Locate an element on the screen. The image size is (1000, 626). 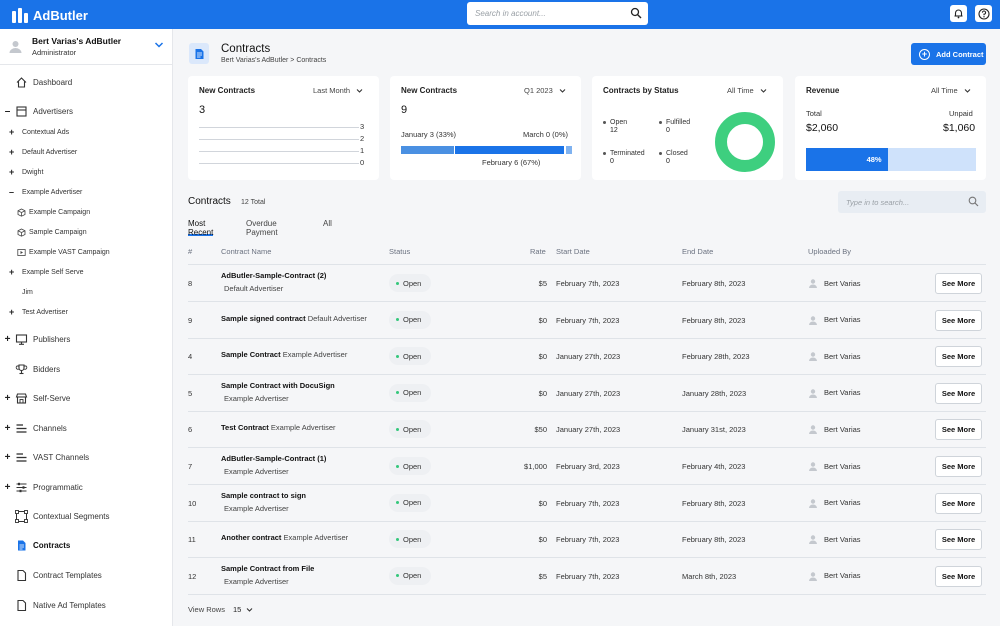
sidebar-item-publishers: + Publishers is located at coordinates (86, 339).